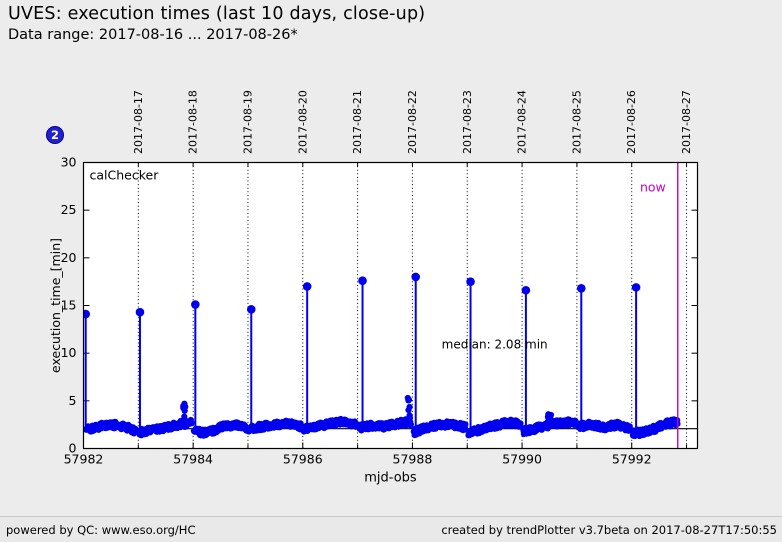  I want to click on y-tick-label: 25, so click(69, 209).